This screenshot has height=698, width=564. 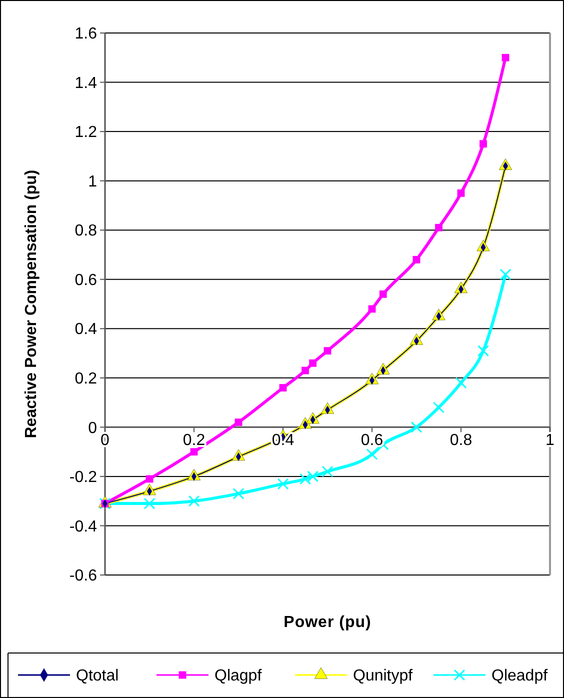 I want to click on y-tick-label: 0.4, so click(x=86, y=329).